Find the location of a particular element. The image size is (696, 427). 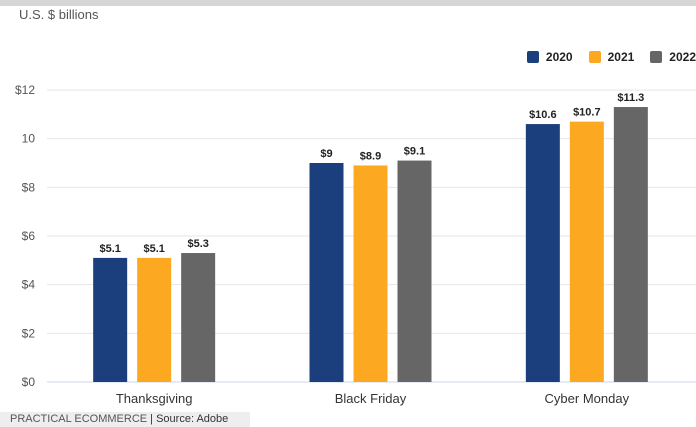

legend-label-2022: 2022 is located at coordinates (682, 57).